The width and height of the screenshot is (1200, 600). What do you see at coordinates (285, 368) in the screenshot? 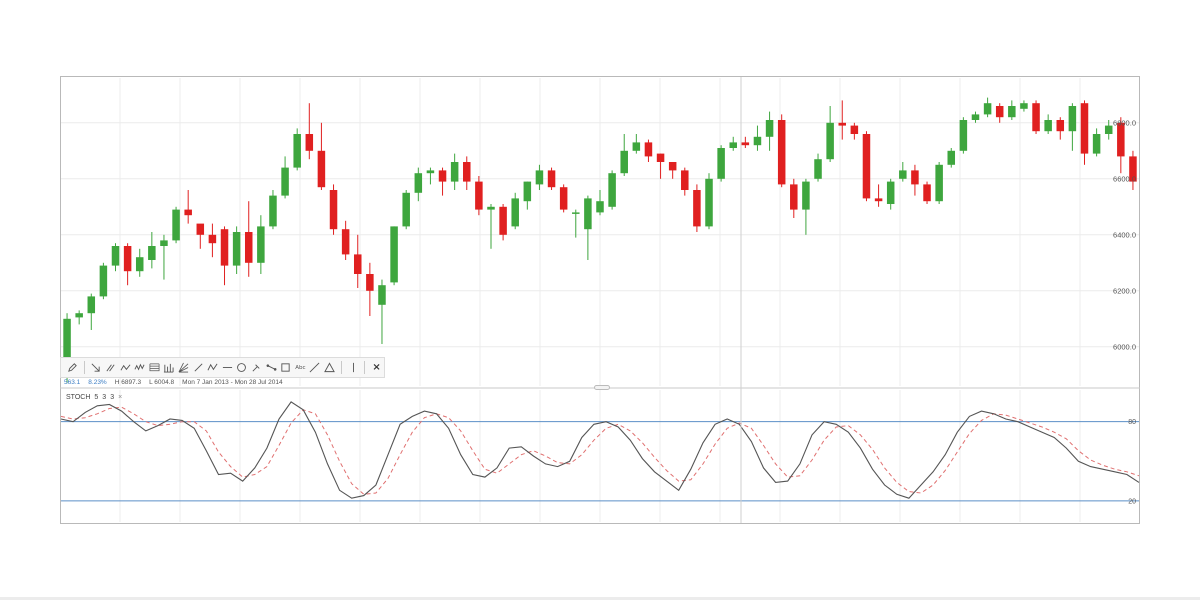
I see `rectangle-icon` at bounding box center [285, 368].